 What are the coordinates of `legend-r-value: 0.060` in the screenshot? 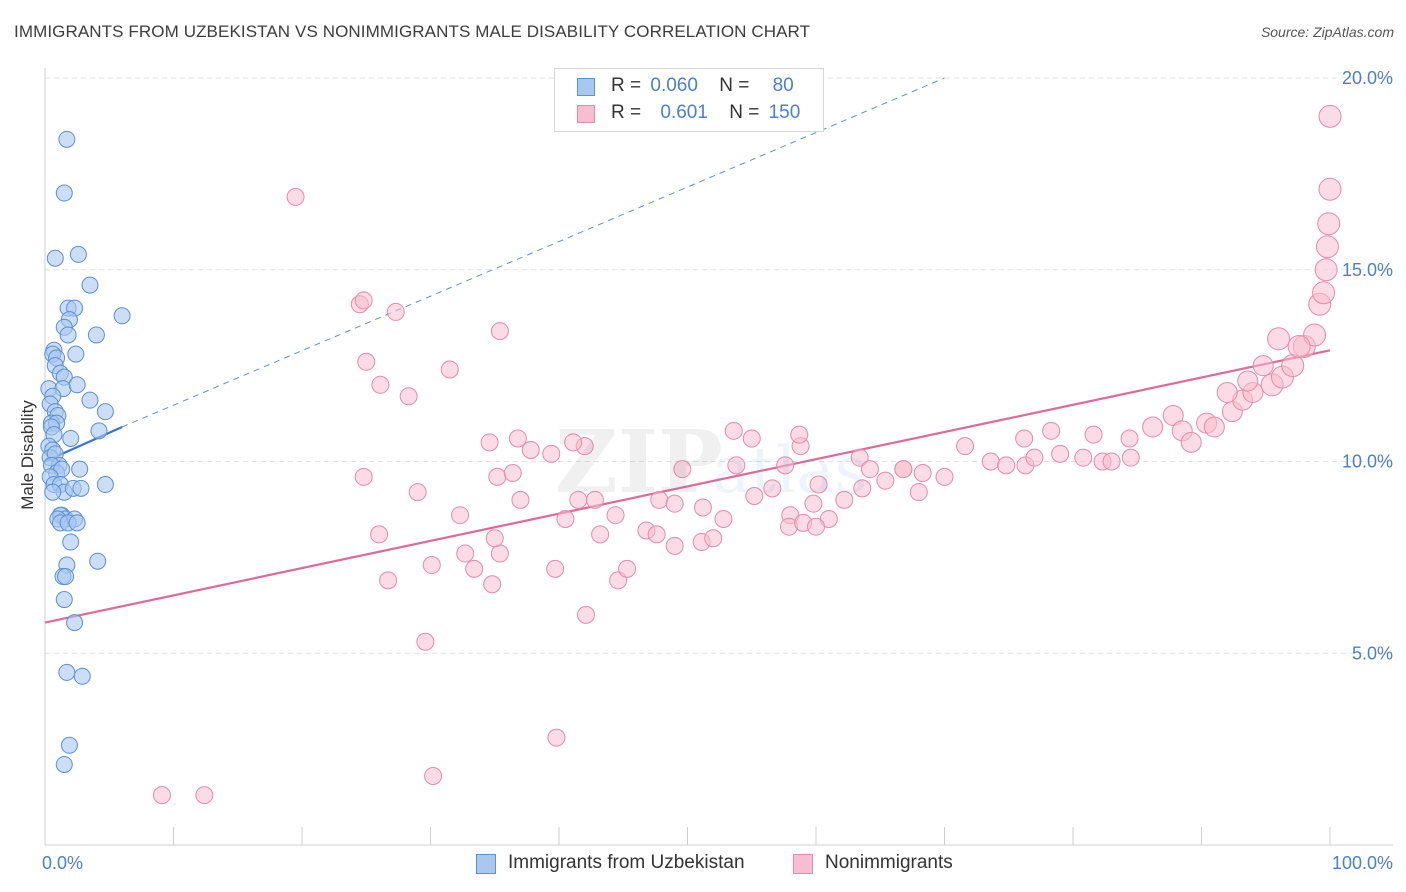 It's located at (674, 85).